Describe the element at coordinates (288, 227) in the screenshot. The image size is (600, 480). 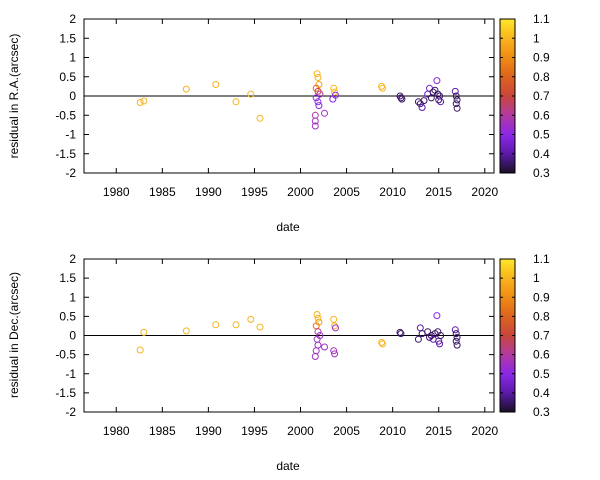
I see `ra-x-axis-label: date` at that location.